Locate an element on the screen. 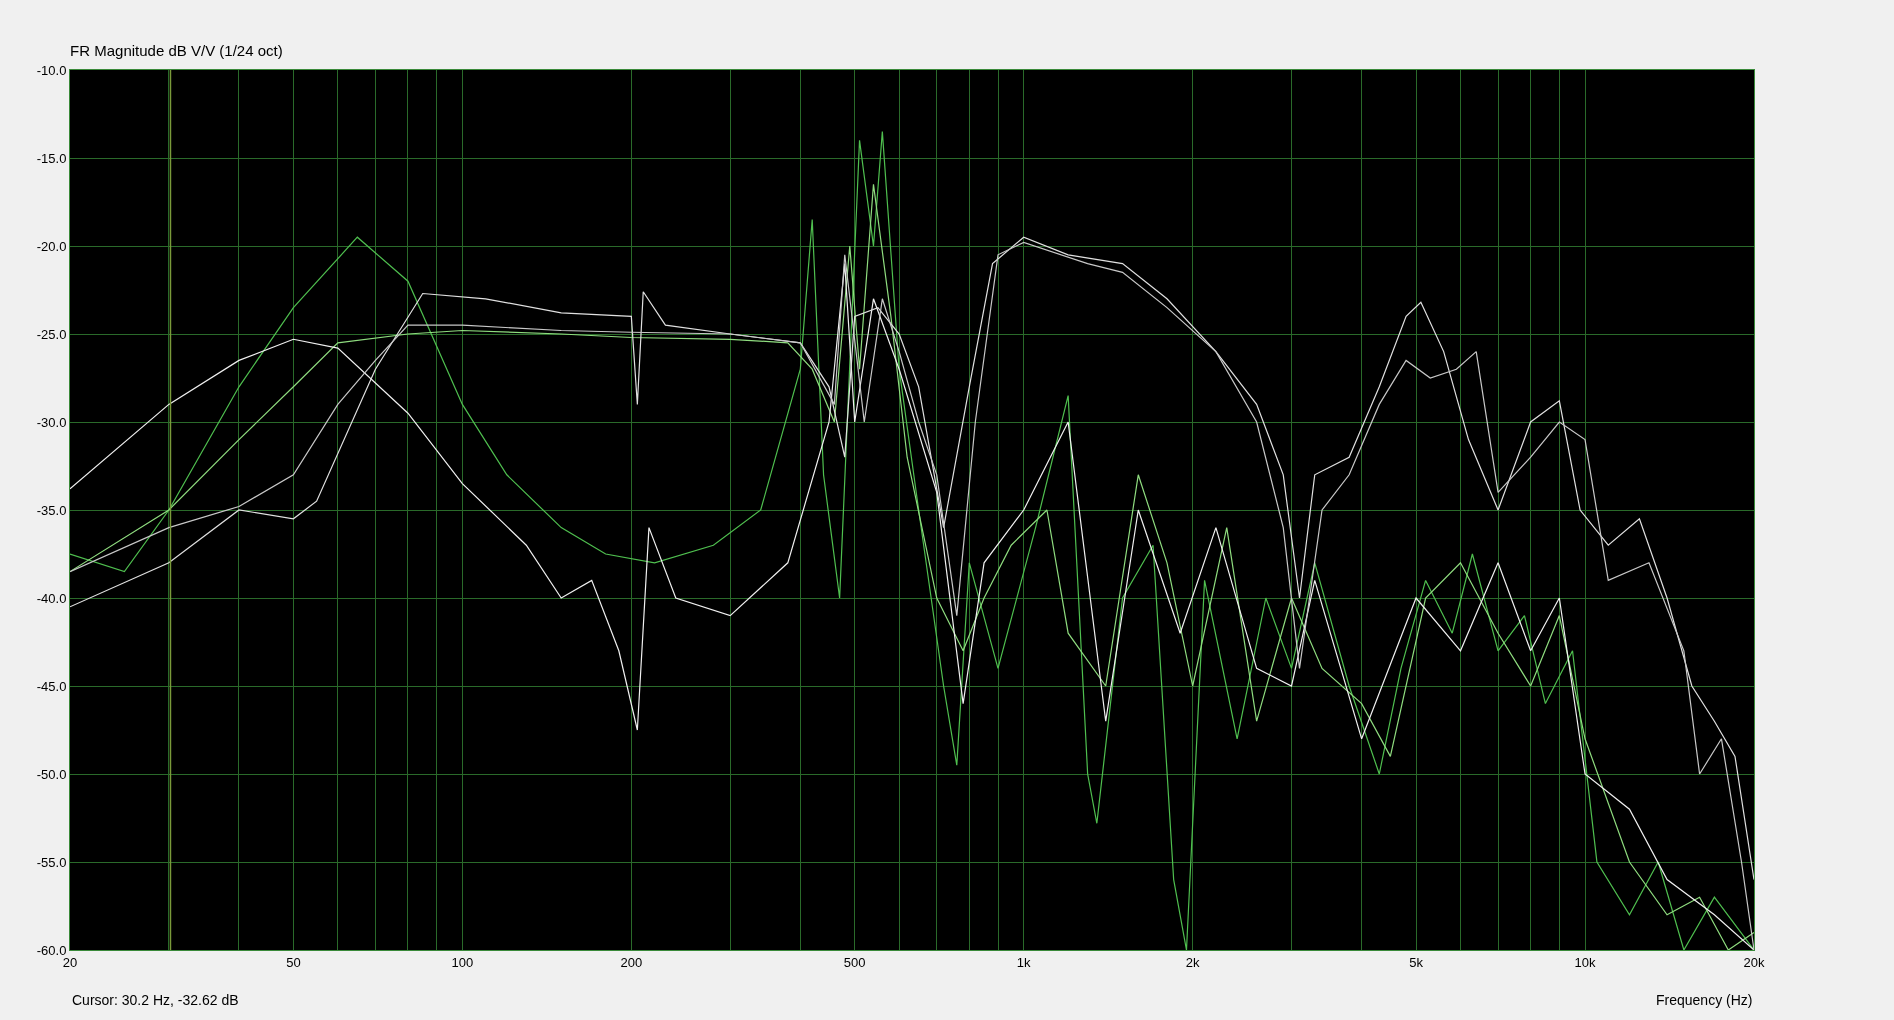  x-tick-label: 2k is located at coordinates (1193, 962).